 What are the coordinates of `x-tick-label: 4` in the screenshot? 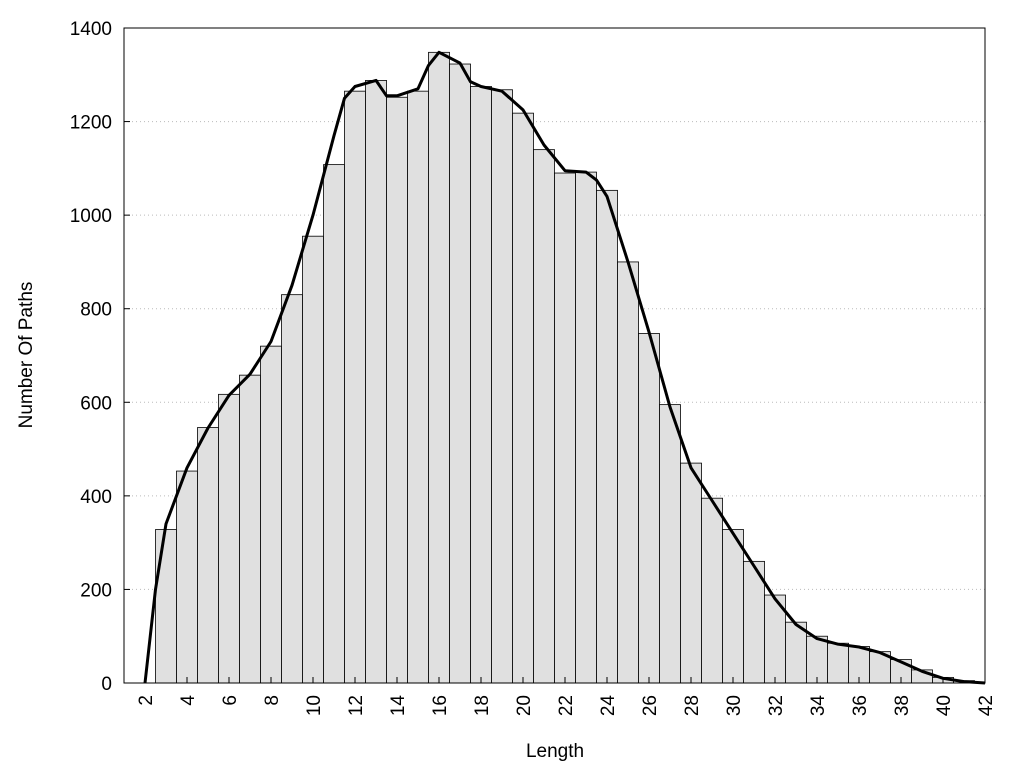 It's located at (188, 700).